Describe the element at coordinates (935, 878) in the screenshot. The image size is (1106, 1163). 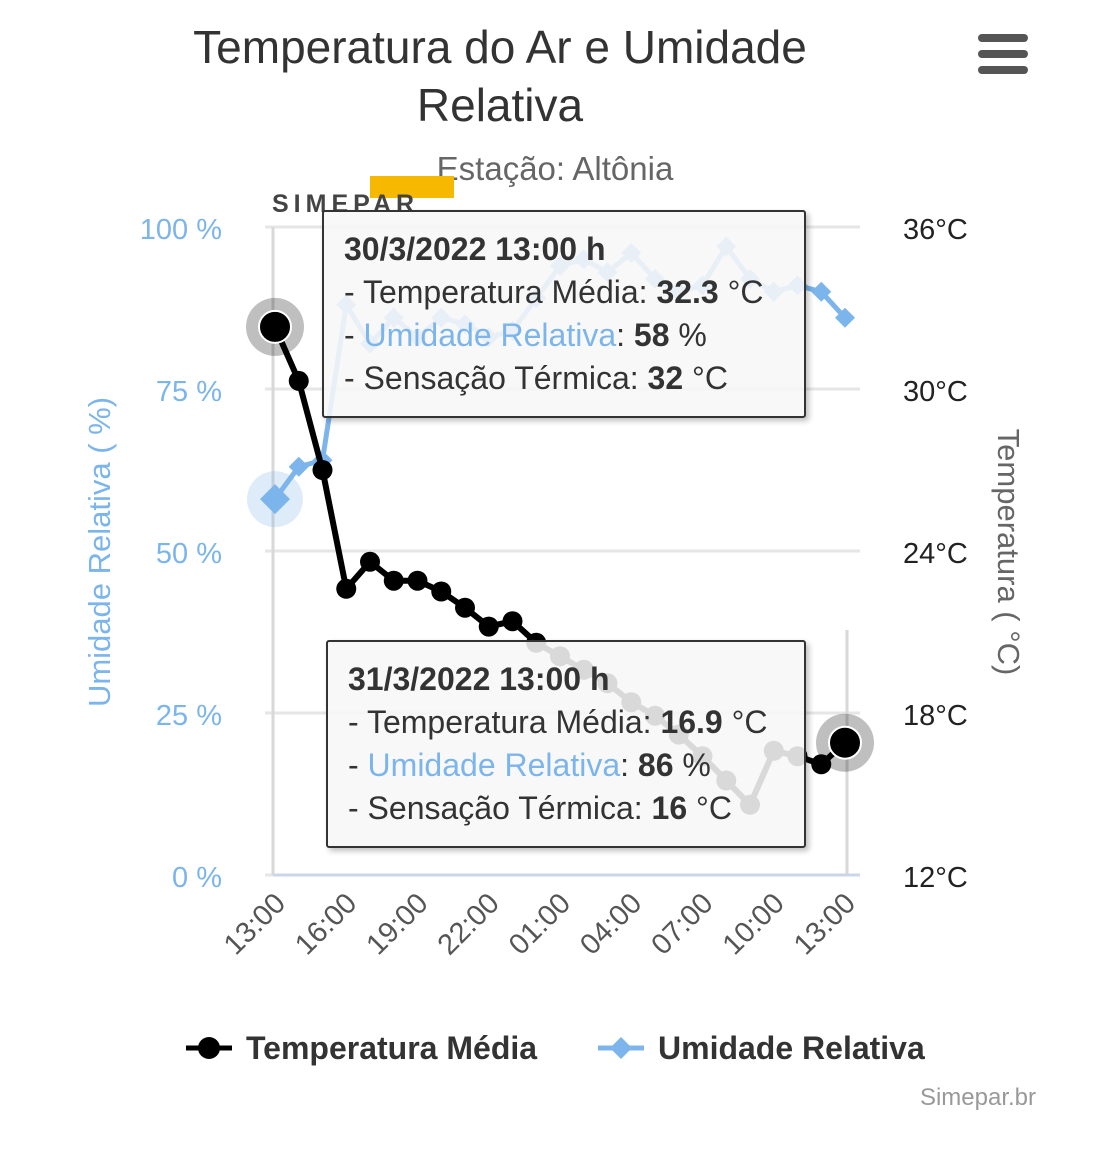
I see `y-right-tick-label: 12°C` at that location.